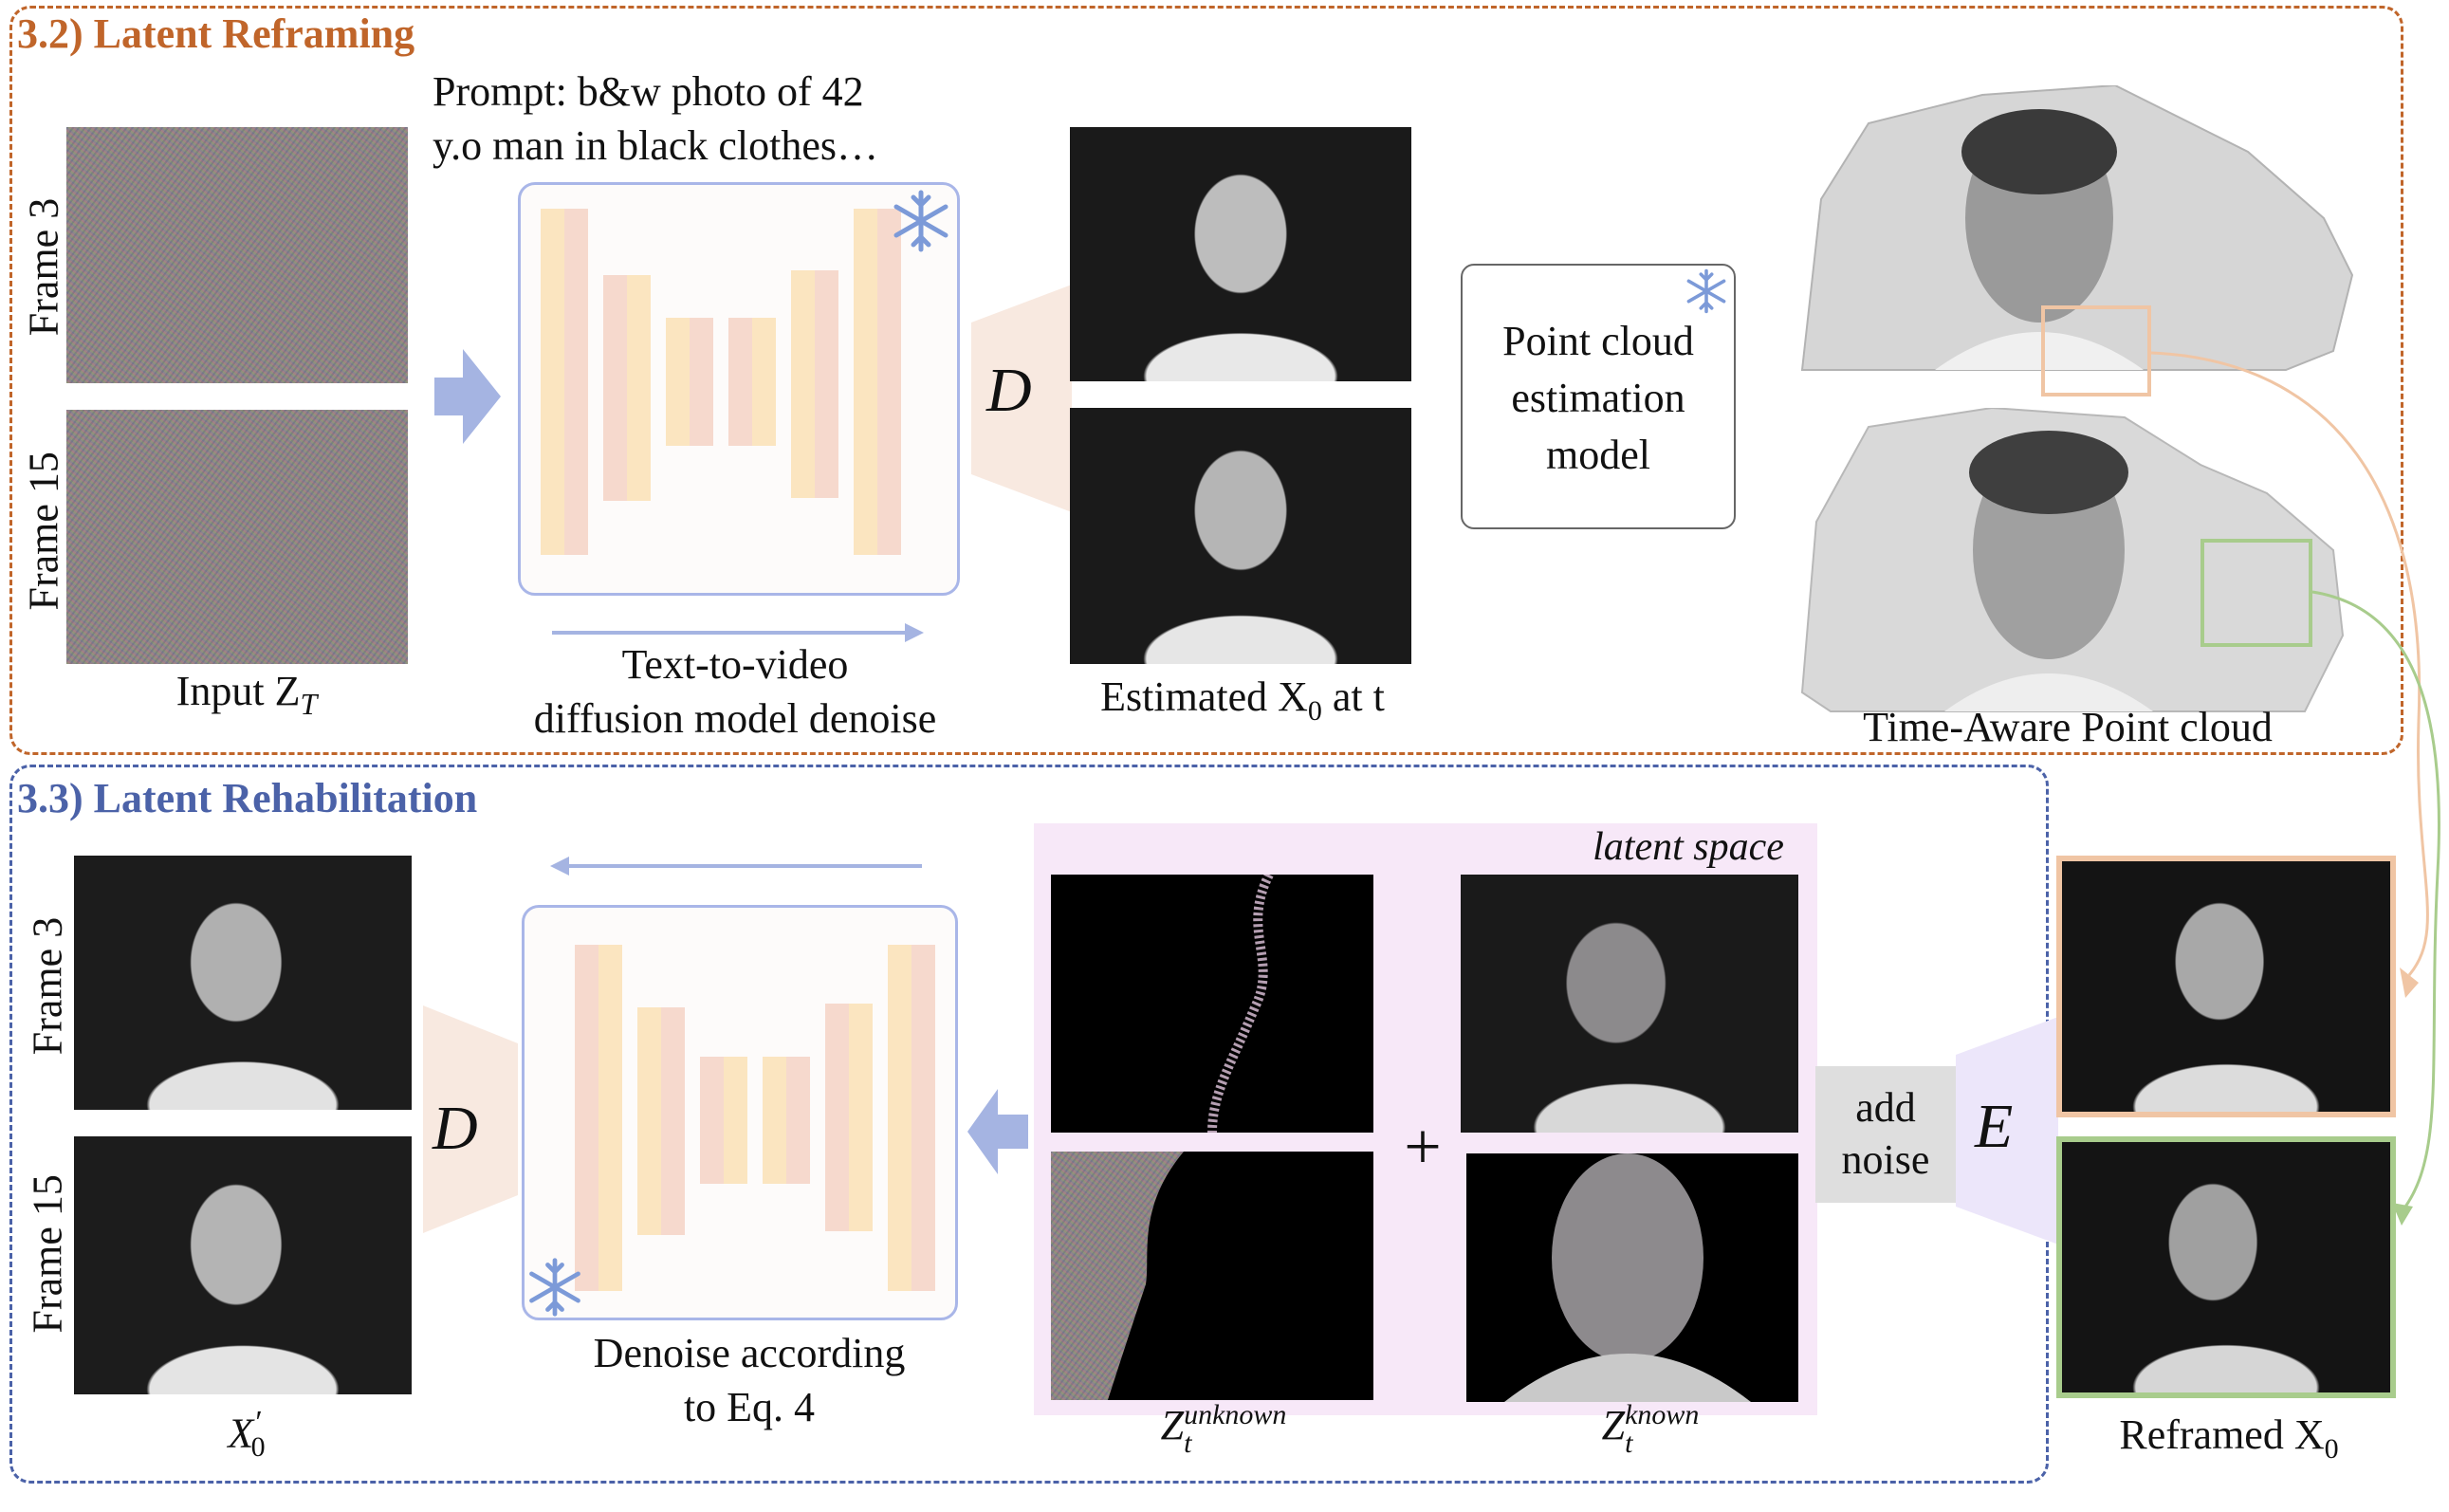  Describe the element at coordinates (246, 694) in the screenshot. I see `input-zt-label: Input ZT` at that location.